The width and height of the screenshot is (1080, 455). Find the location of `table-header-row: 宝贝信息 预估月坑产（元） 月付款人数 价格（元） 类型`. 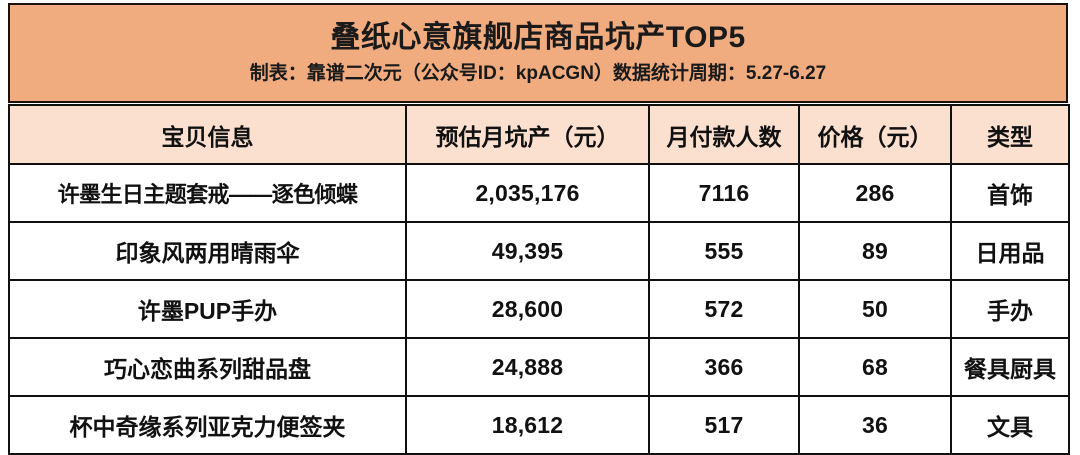

table-header-row: 宝贝信息 预估月坑产（元） 月付款人数 价格（元） 类型 is located at coordinates (539, 134).